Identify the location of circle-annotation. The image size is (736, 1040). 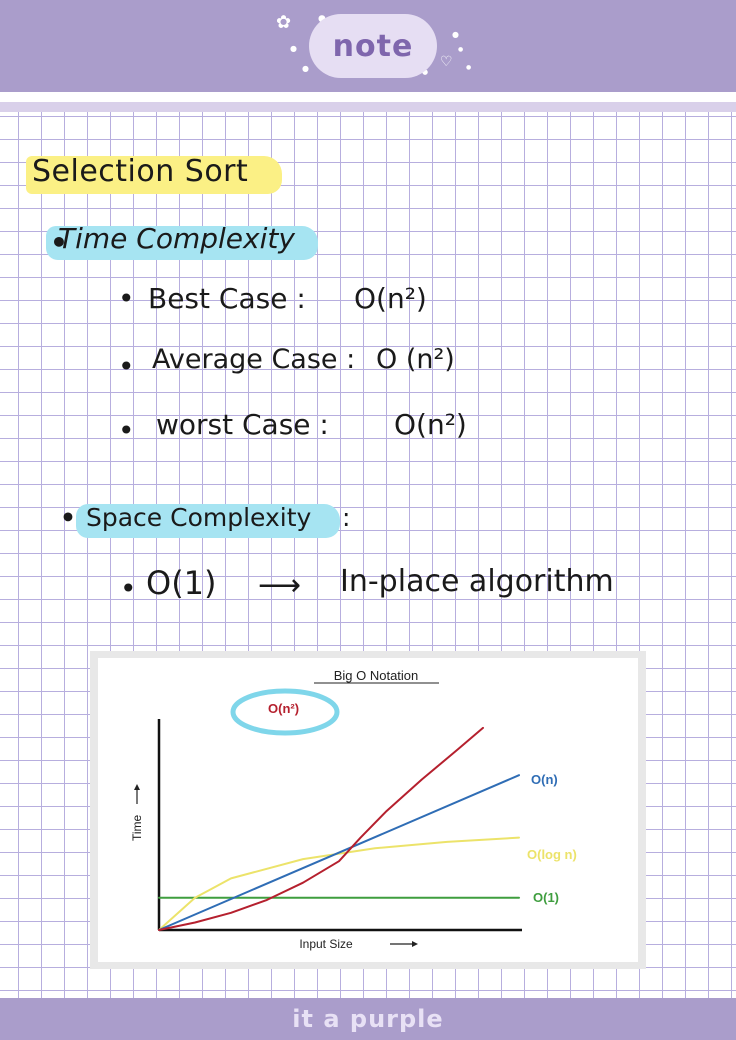
(285, 712).